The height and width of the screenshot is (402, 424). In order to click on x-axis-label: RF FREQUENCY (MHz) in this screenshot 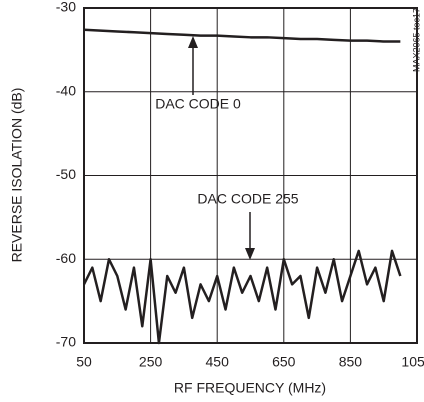, I will do `click(250, 388)`.